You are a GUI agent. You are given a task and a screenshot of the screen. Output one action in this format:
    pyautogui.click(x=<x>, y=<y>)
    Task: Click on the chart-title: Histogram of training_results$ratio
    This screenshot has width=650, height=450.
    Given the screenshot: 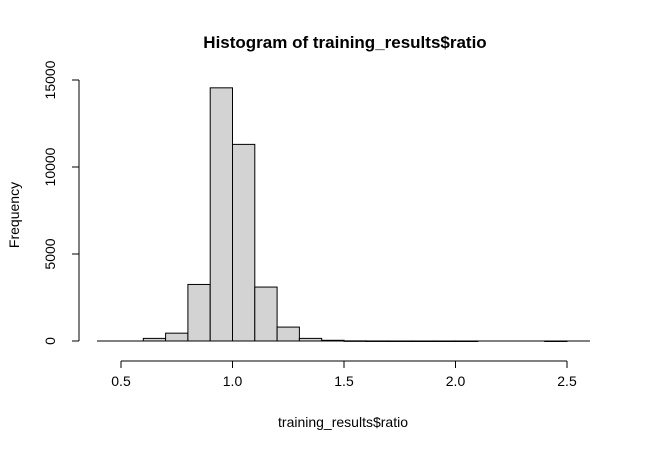 What is the action you would take?
    pyautogui.click(x=344, y=42)
    